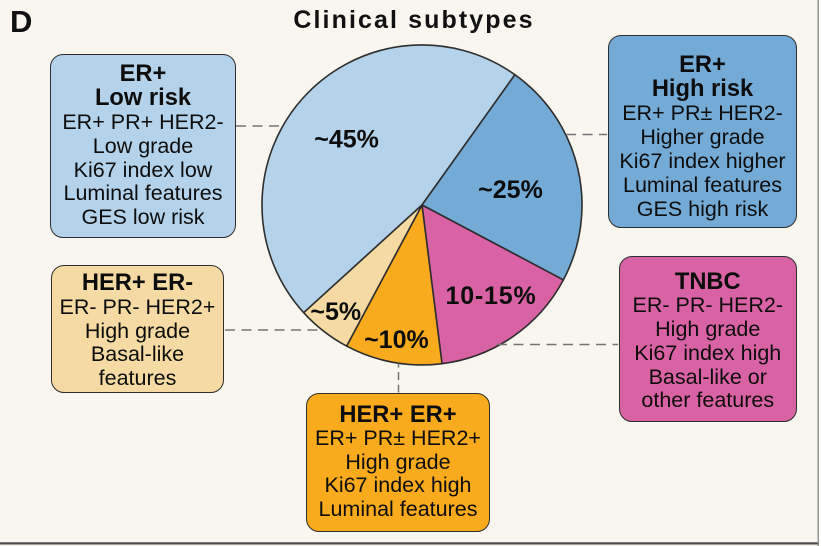 The height and width of the screenshot is (546, 821). Describe the element at coordinates (396, 340) in the screenshot. I see `svg-text: ~10%` at that location.